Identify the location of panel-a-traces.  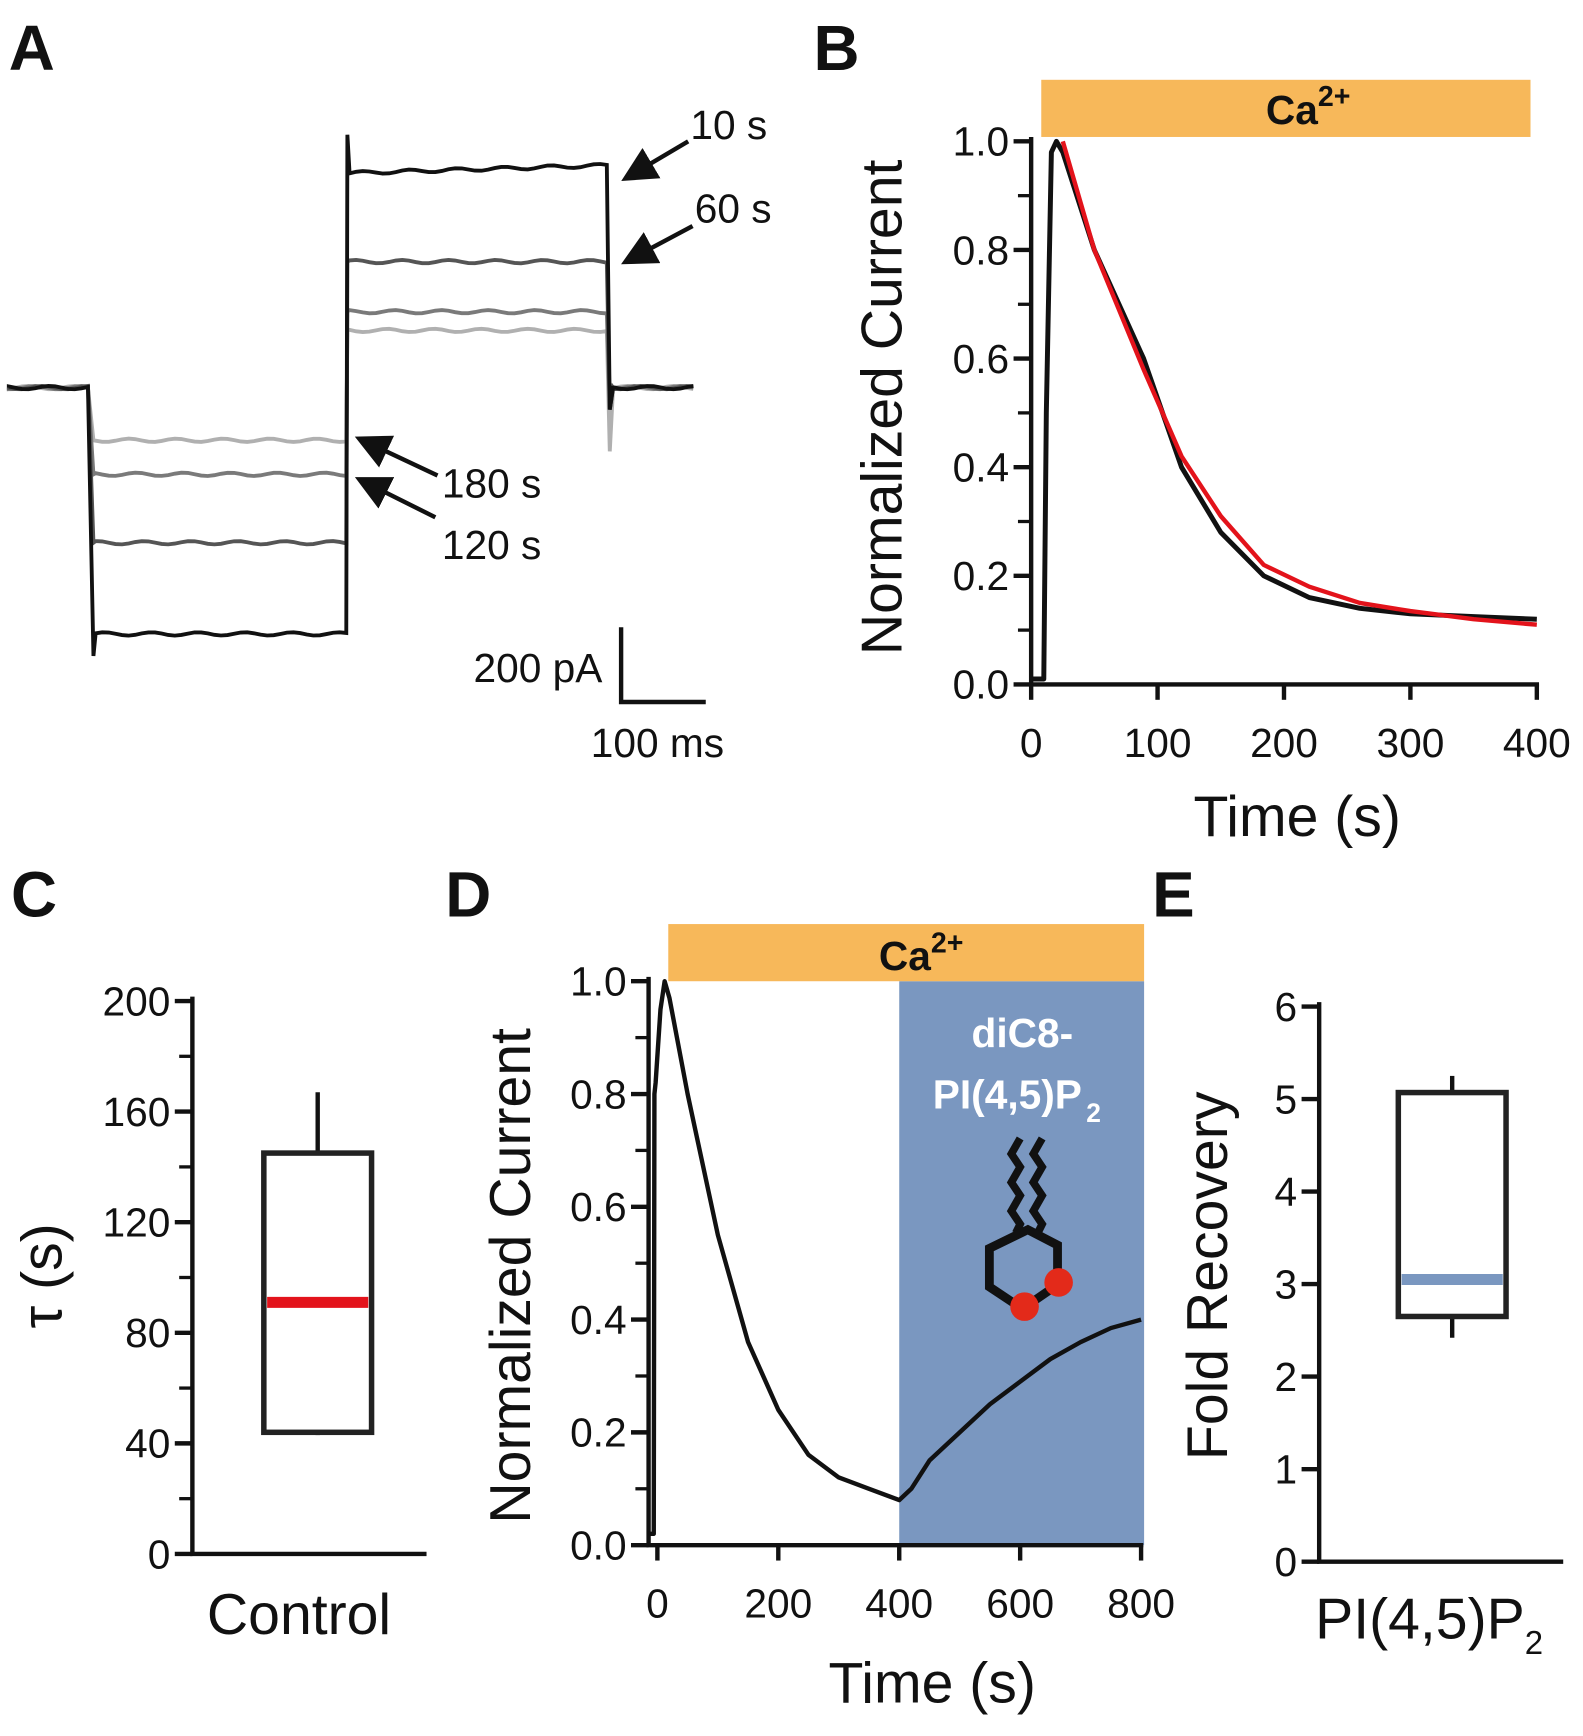
(350, 395).